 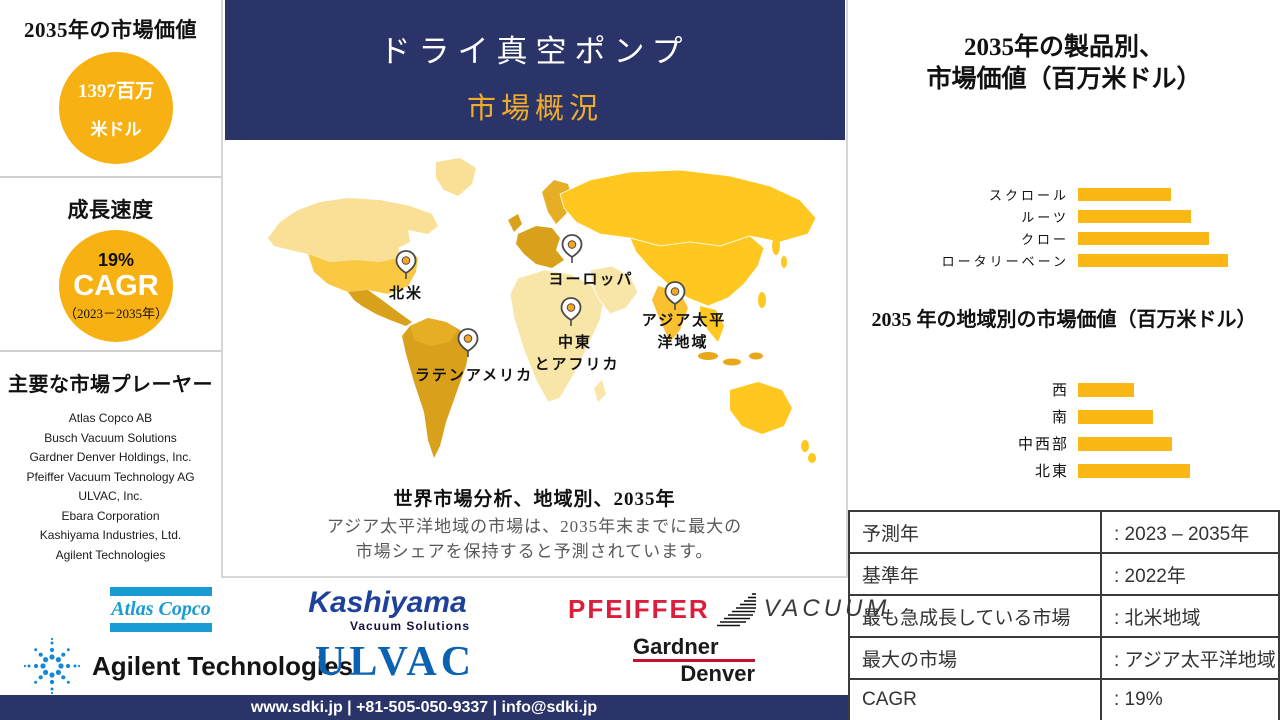 What do you see at coordinates (110, 457) in the screenshot?
I see `player-item: Gardner Denver Holdings, Inc.` at bounding box center [110, 457].